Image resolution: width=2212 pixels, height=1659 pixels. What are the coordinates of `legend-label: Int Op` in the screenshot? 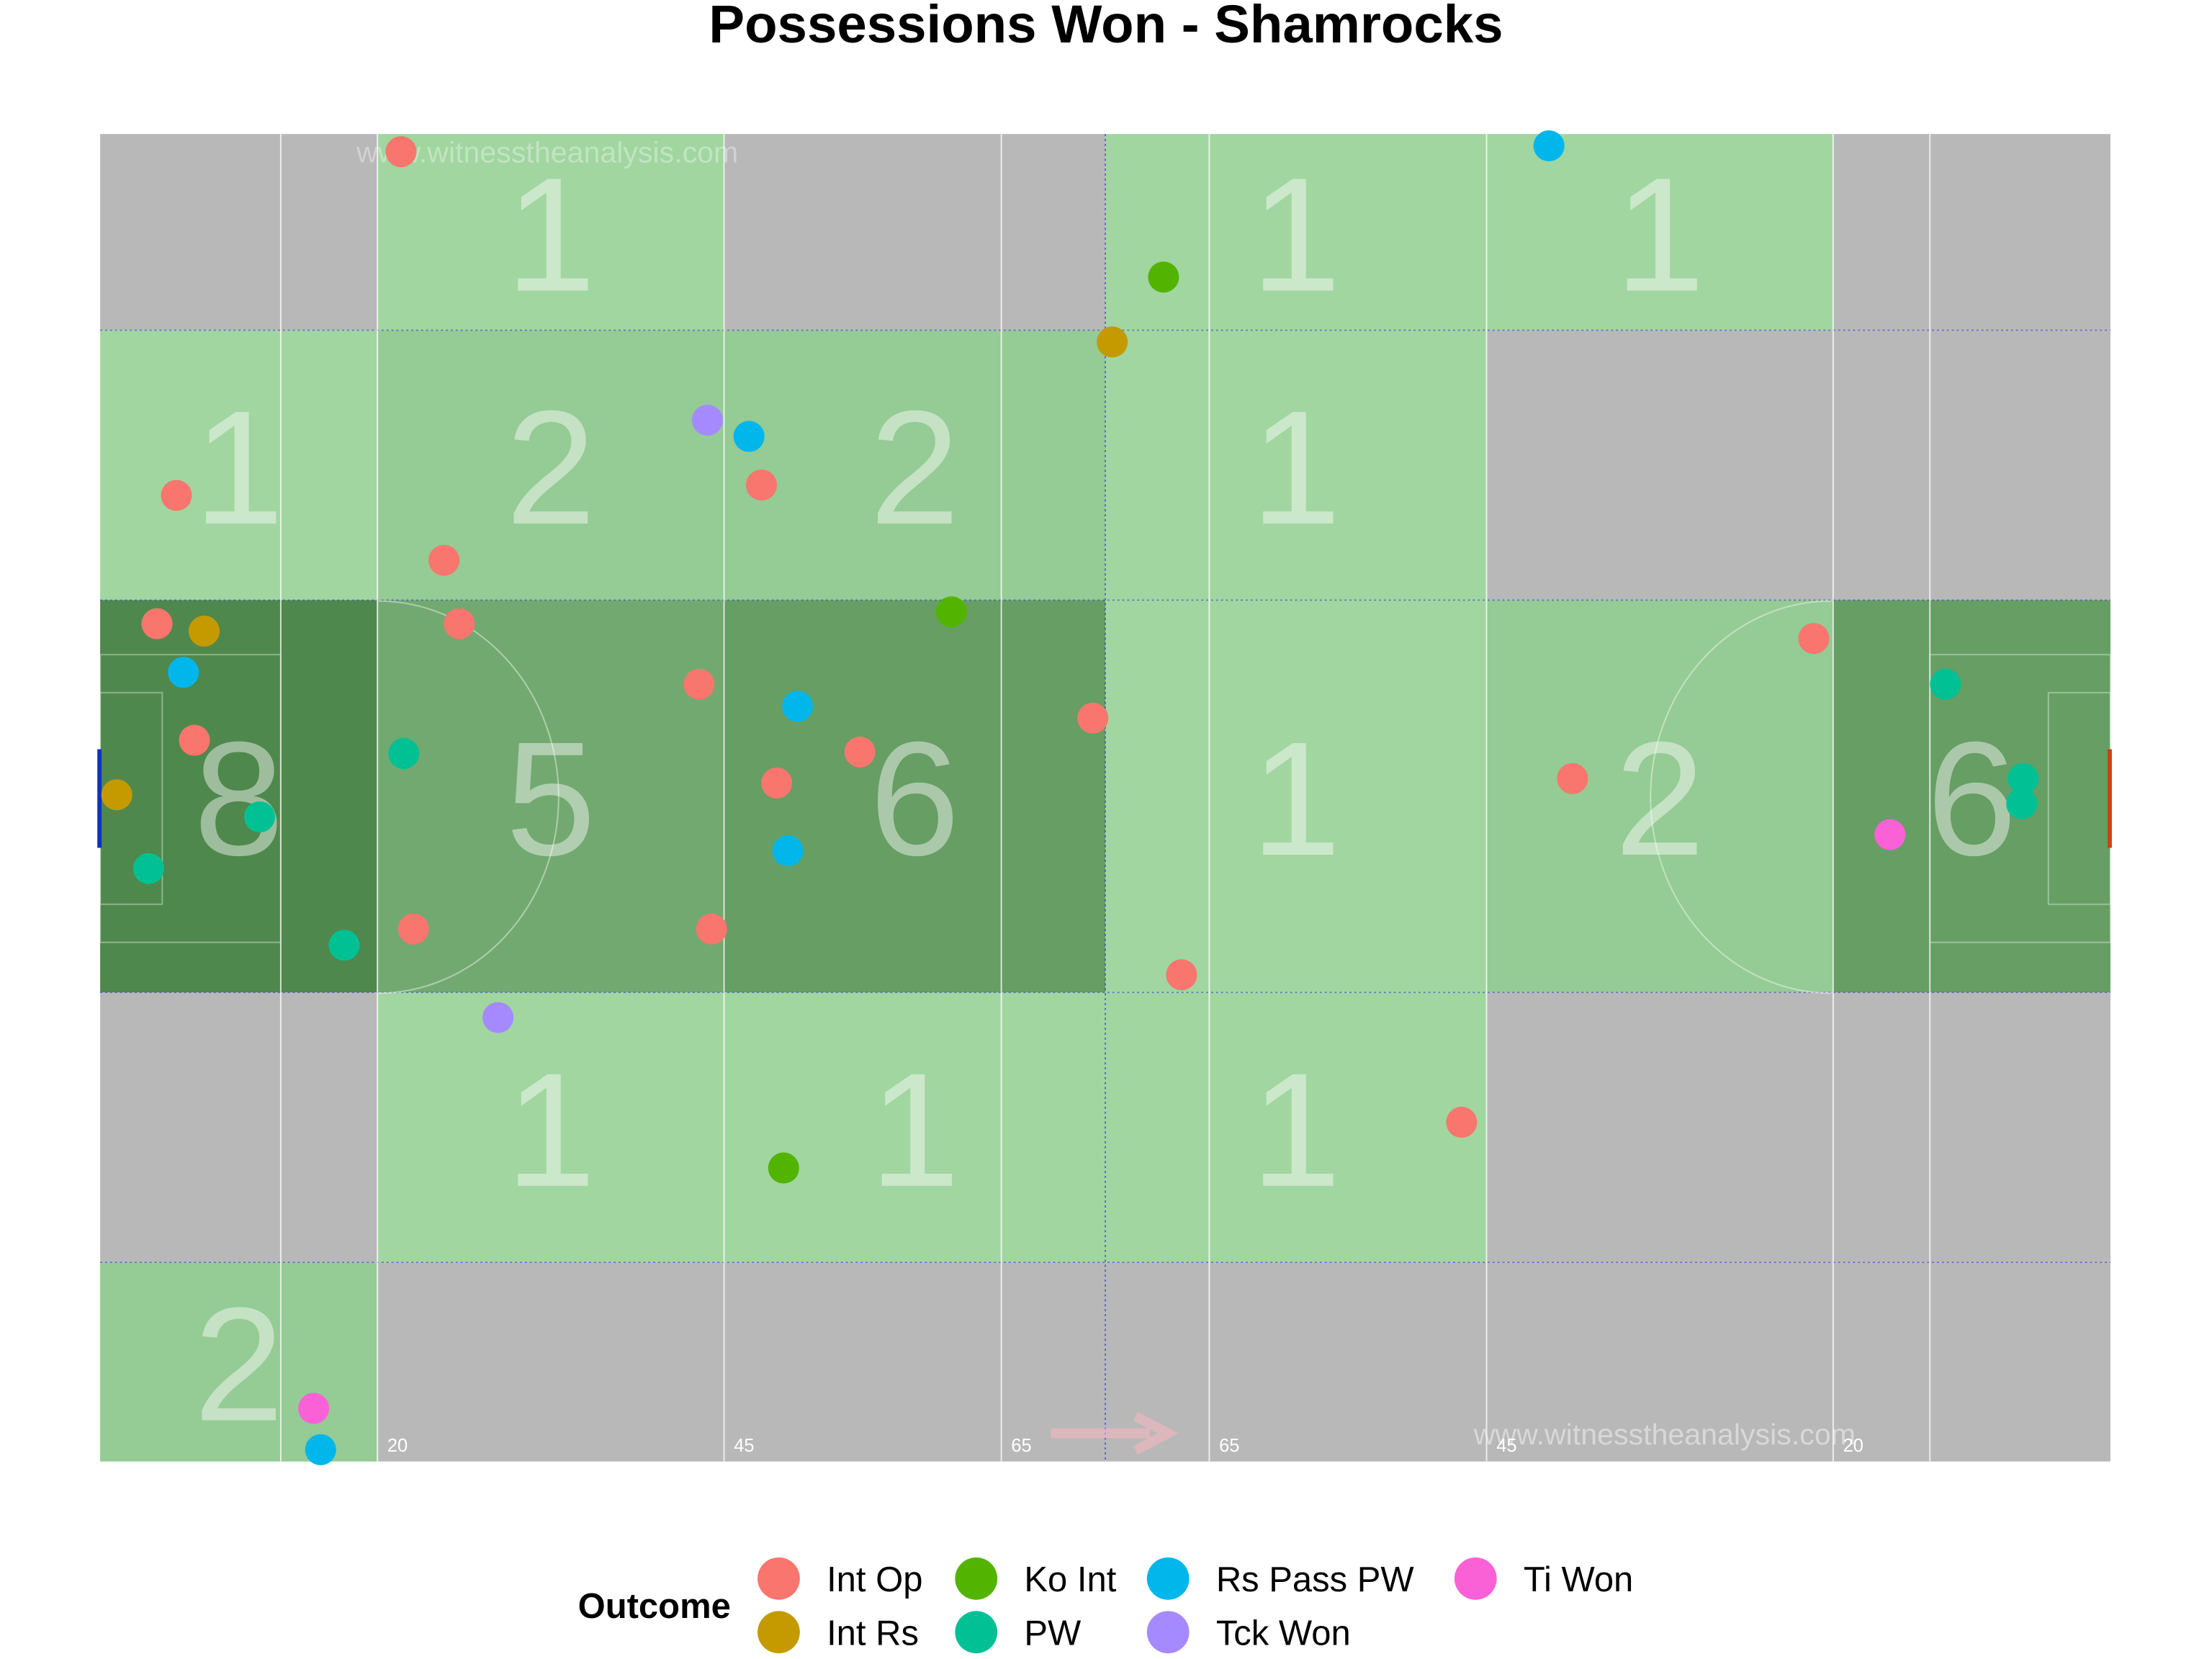 It's located at (874, 1579).